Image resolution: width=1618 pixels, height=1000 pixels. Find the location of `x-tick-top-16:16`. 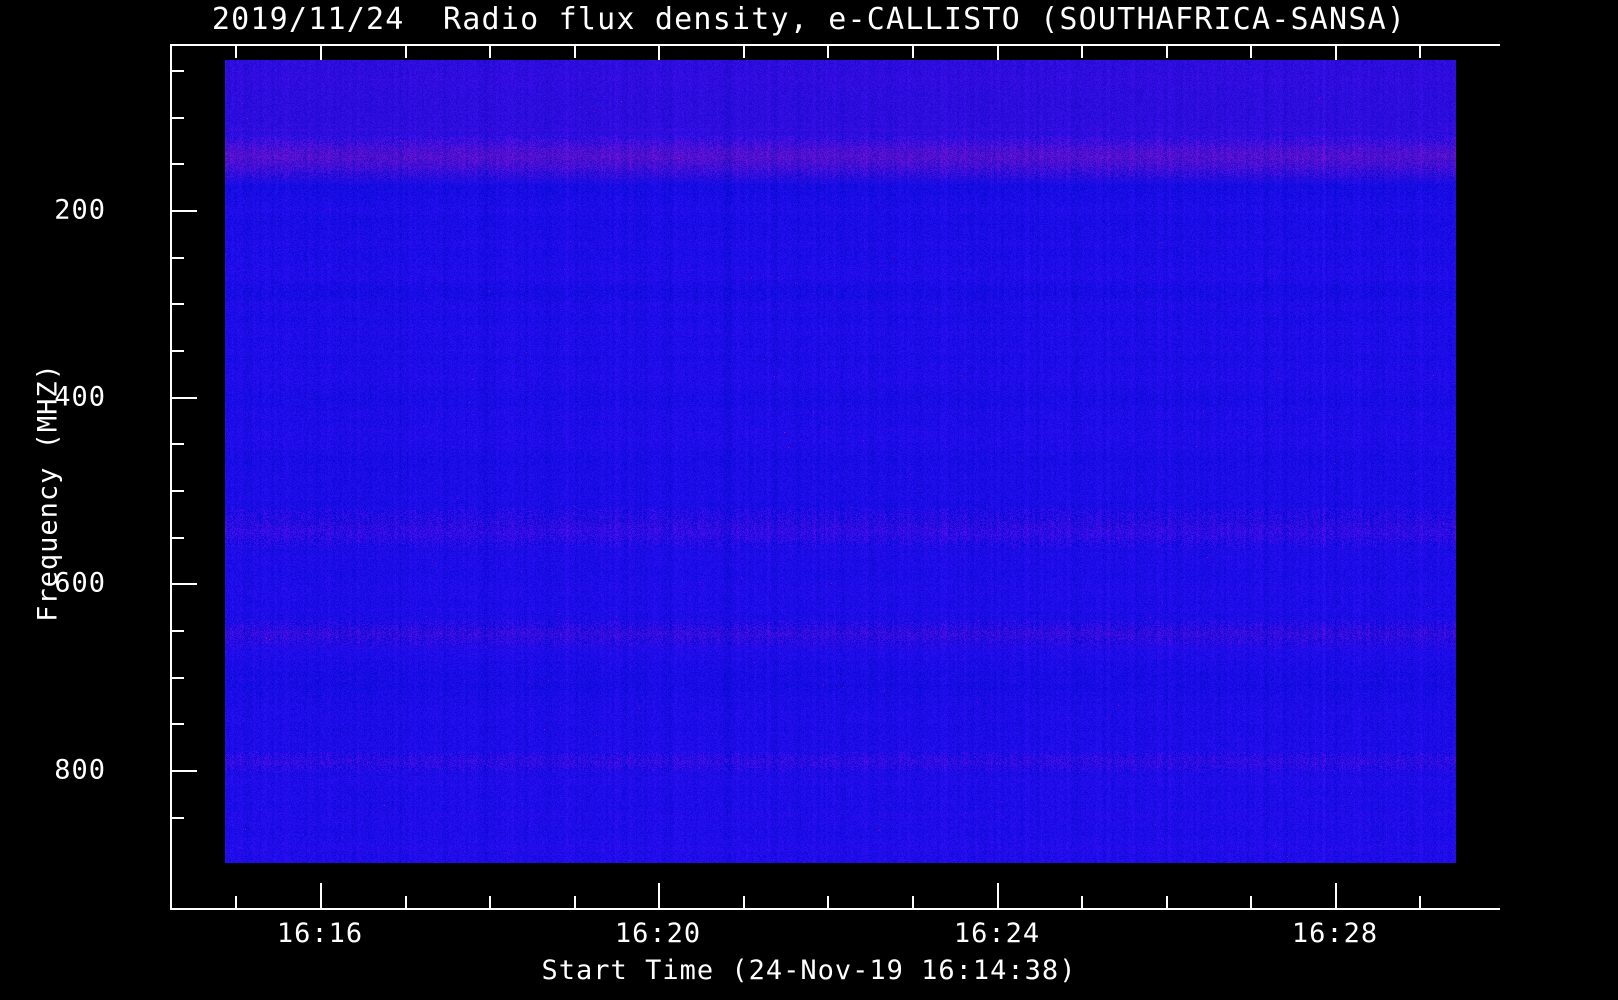

x-tick-top-16:16 is located at coordinates (321, 58).